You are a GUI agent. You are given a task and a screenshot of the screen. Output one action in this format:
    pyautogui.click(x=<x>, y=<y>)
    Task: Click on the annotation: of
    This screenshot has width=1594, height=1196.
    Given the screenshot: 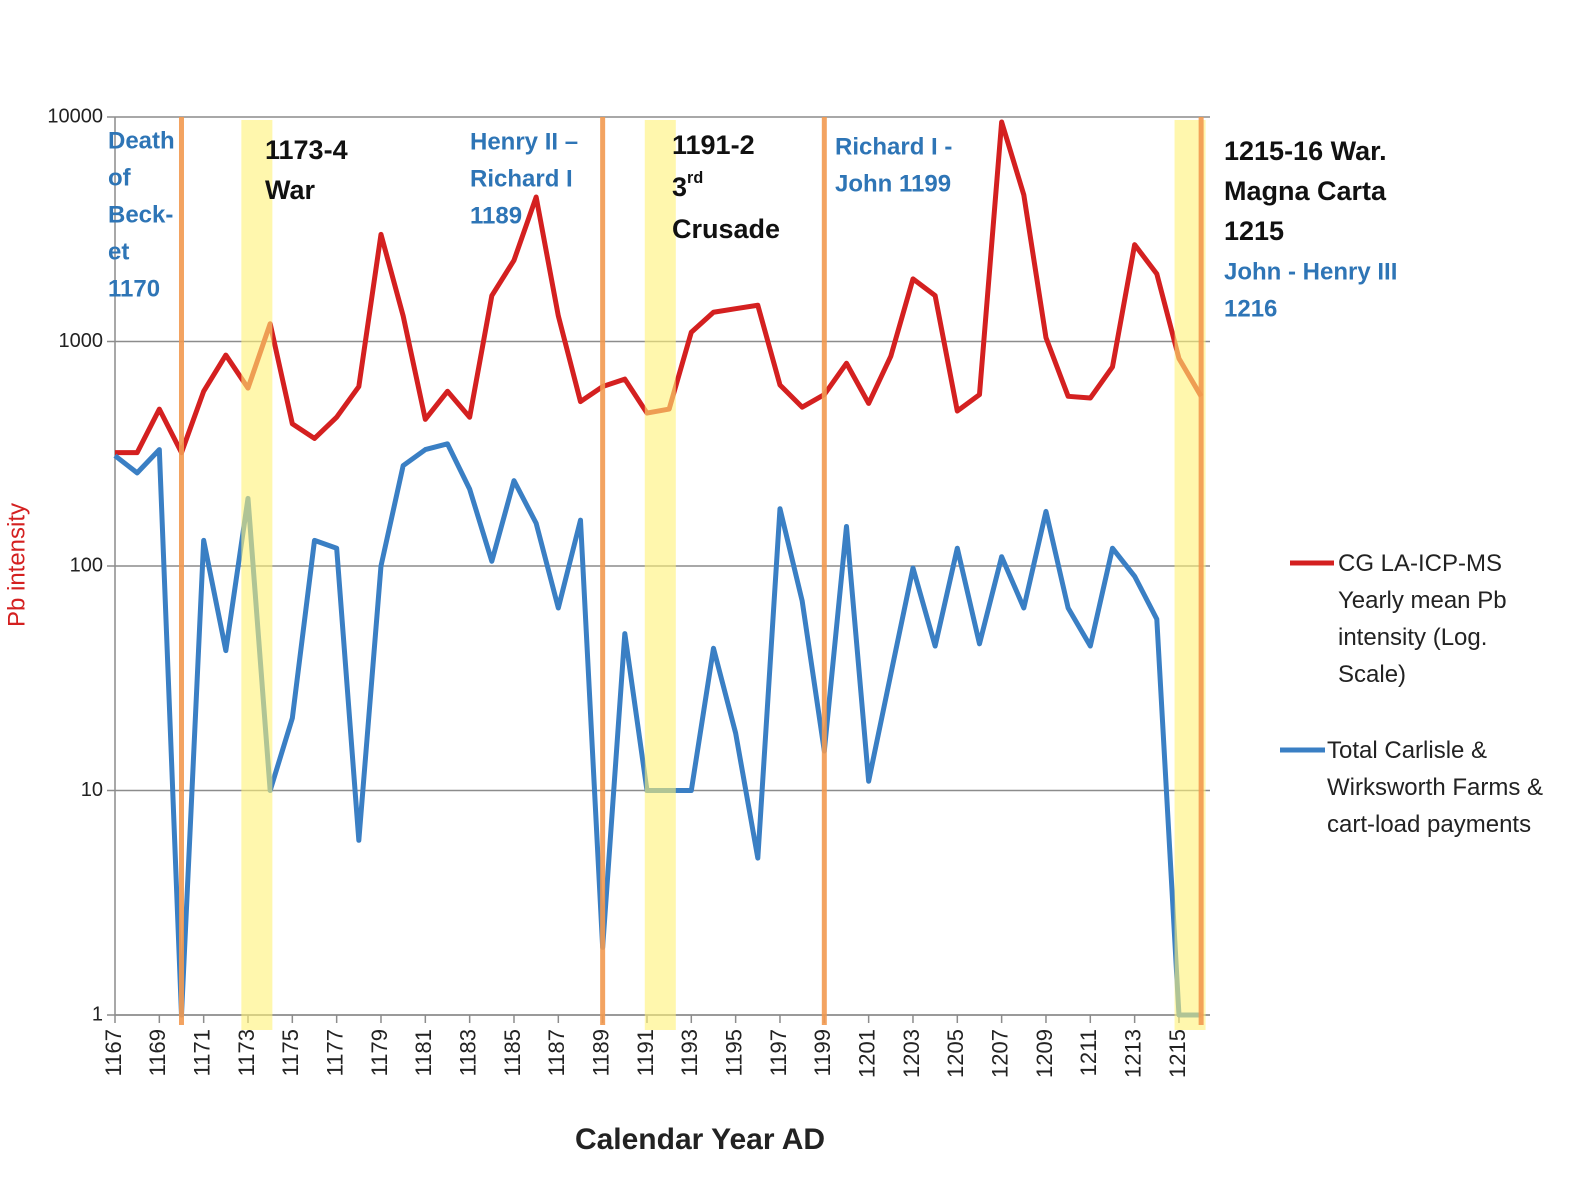 What is the action you would take?
    pyautogui.click(x=120, y=177)
    